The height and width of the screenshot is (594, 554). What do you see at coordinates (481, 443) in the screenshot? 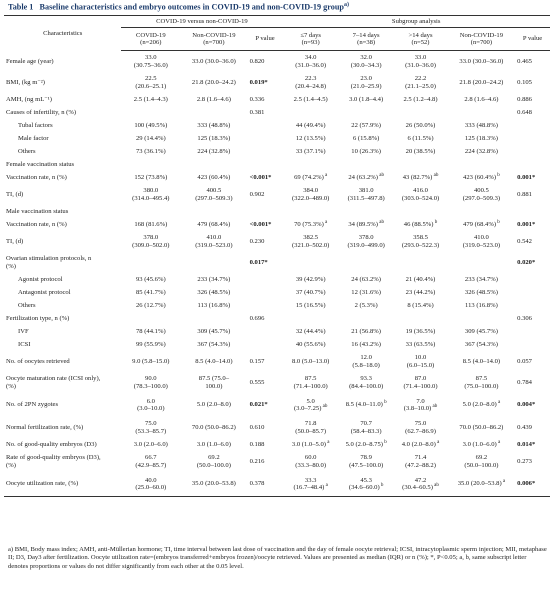
I see `table-cell: 3.0 (1.0–6.0) a` at bounding box center [481, 443].